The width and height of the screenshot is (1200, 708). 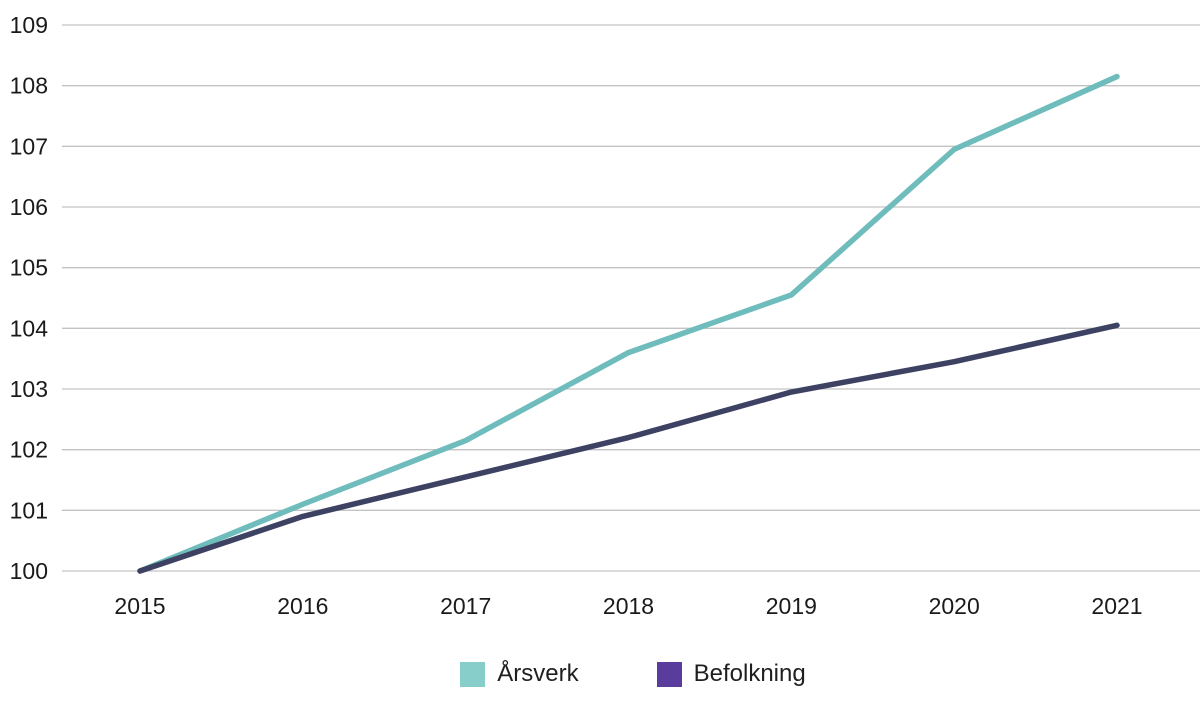 What do you see at coordinates (29, 207) in the screenshot?
I see `y-tick-label: 106` at bounding box center [29, 207].